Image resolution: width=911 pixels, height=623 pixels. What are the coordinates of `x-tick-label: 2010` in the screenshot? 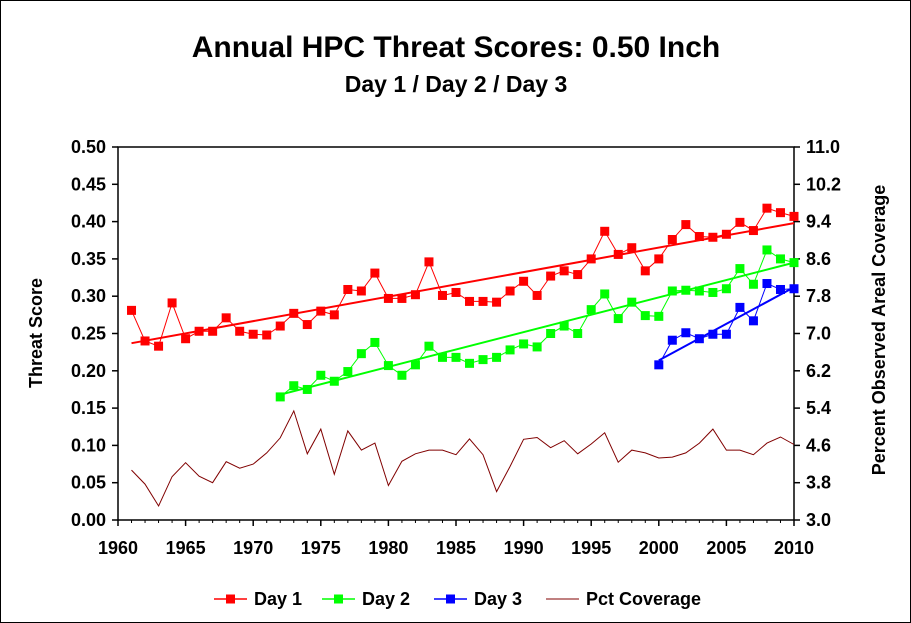 It's located at (794, 548).